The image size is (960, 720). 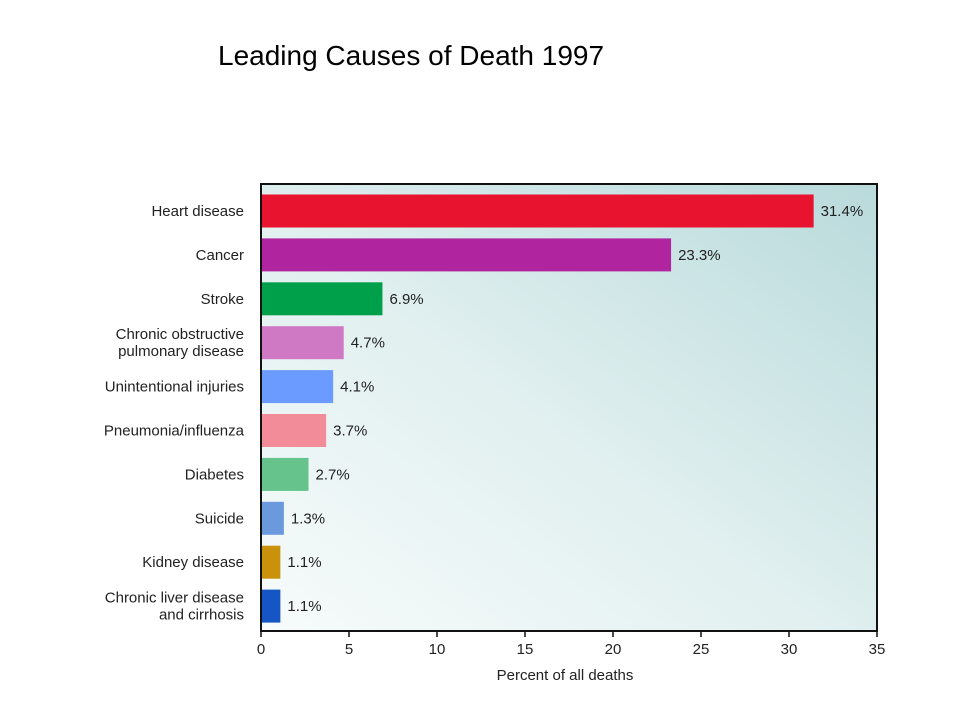 What do you see at coordinates (613, 649) in the screenshot?
I see `x-tick-label: 20` at bounding box center [613, 649].